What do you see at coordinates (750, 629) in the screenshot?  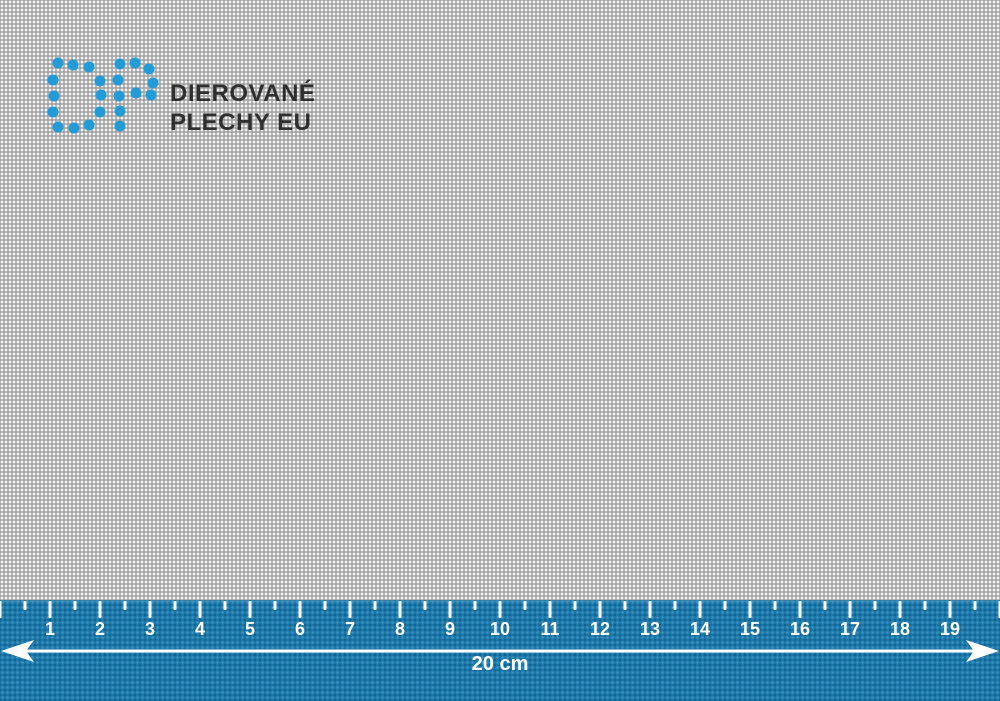 I see `ruler-number: 15` at bounding box center [750, 629].